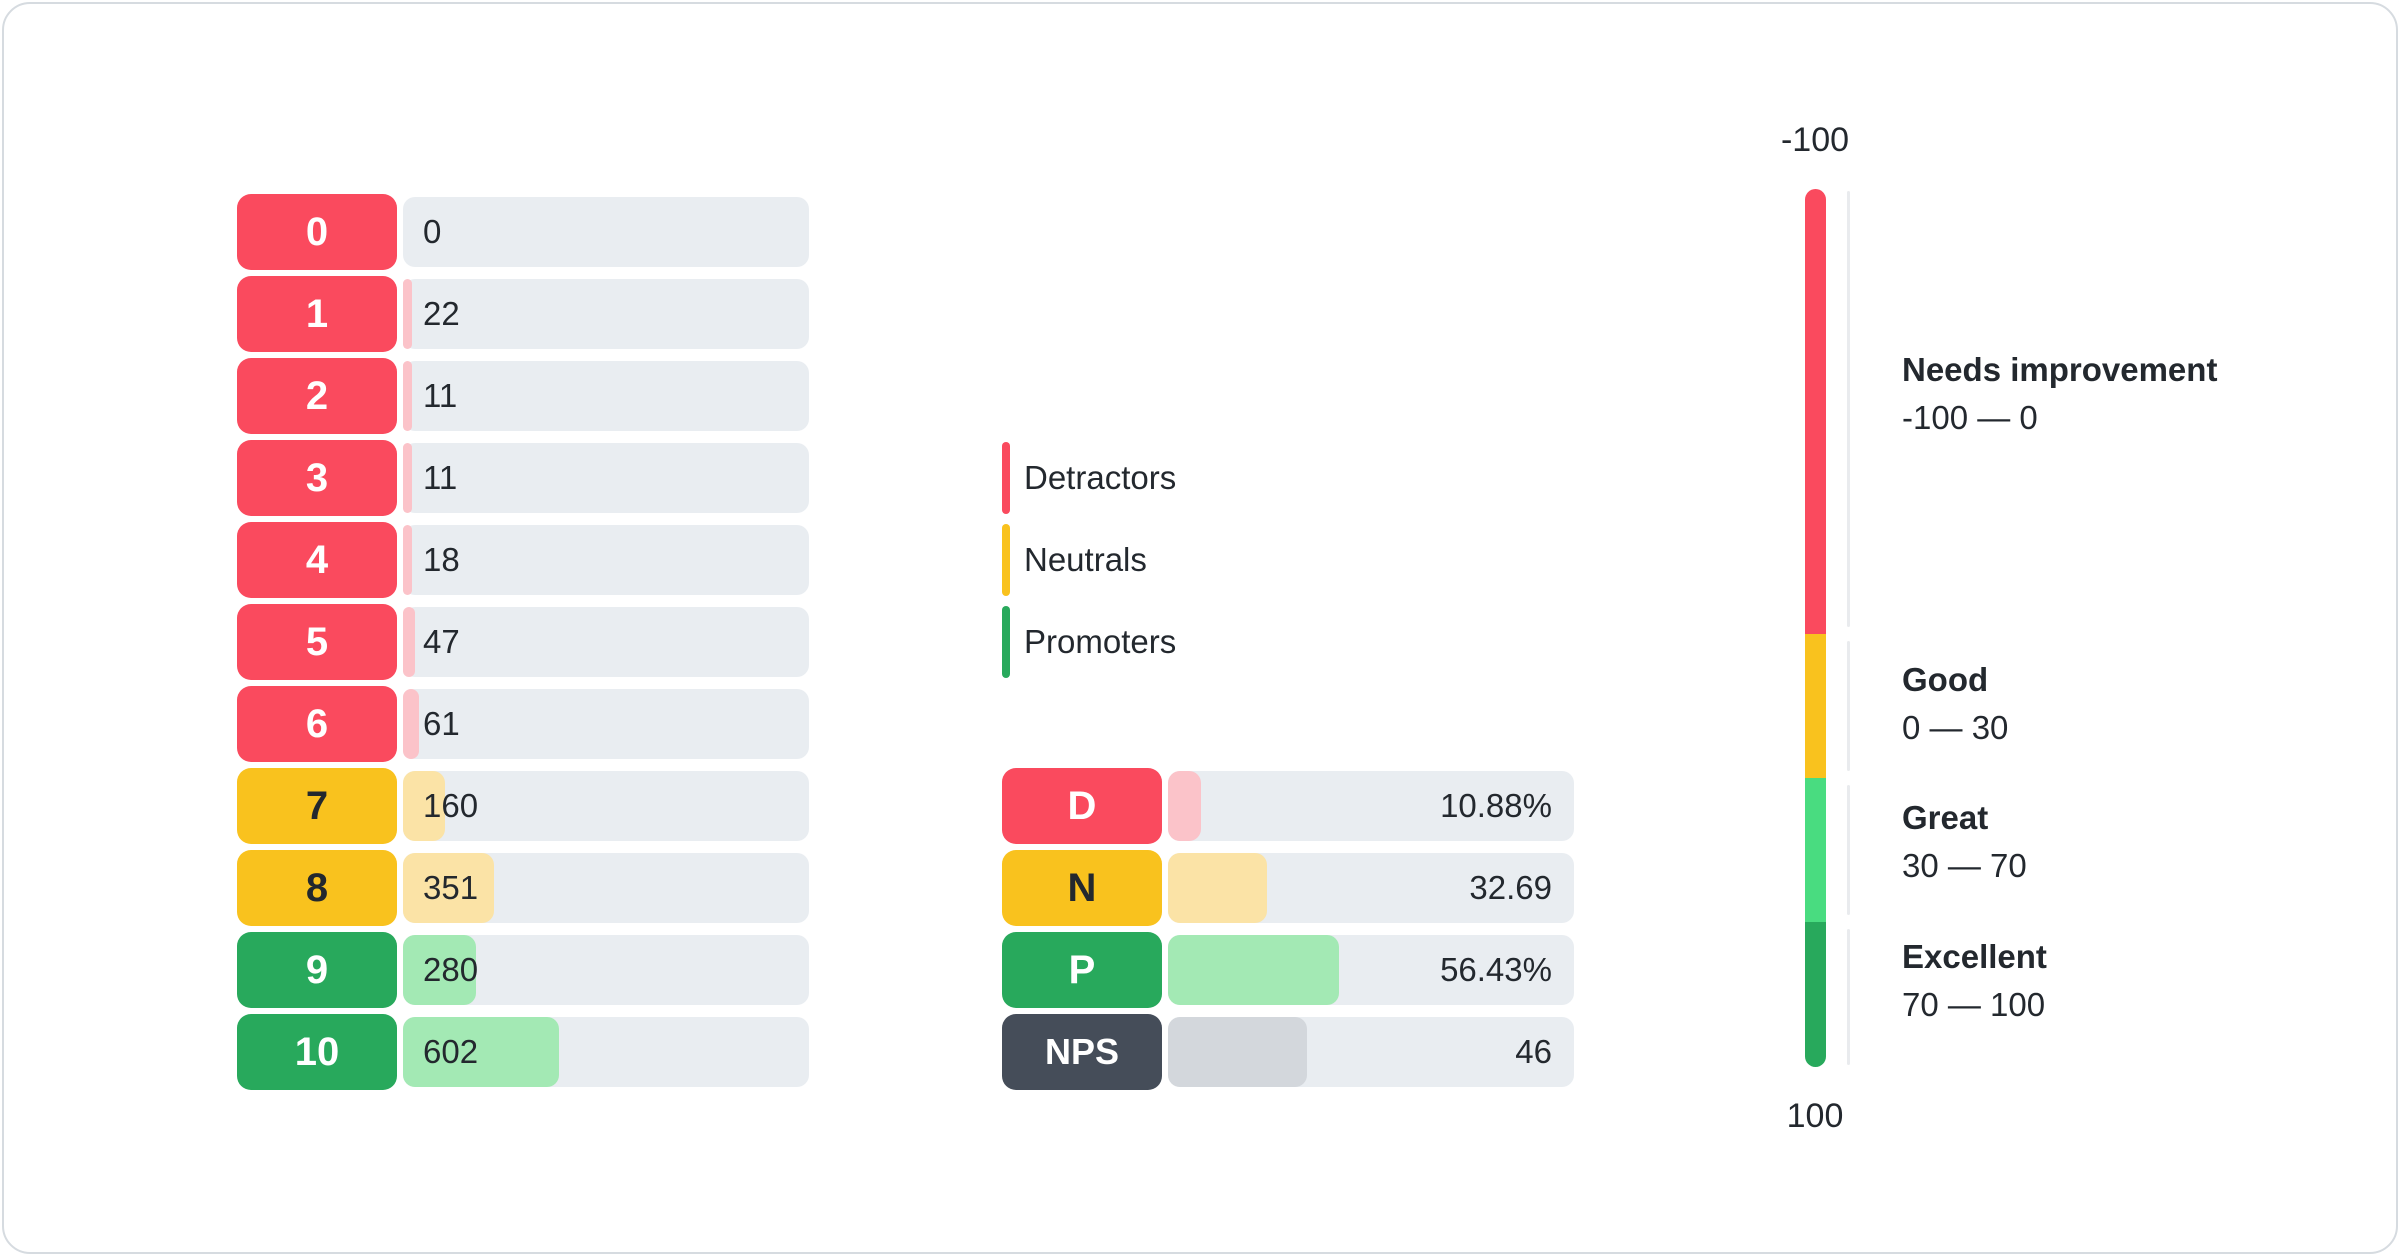  Describe the element at coordinates (523, 806) in the screenshot. I see `score-row: 7 160` at that location.